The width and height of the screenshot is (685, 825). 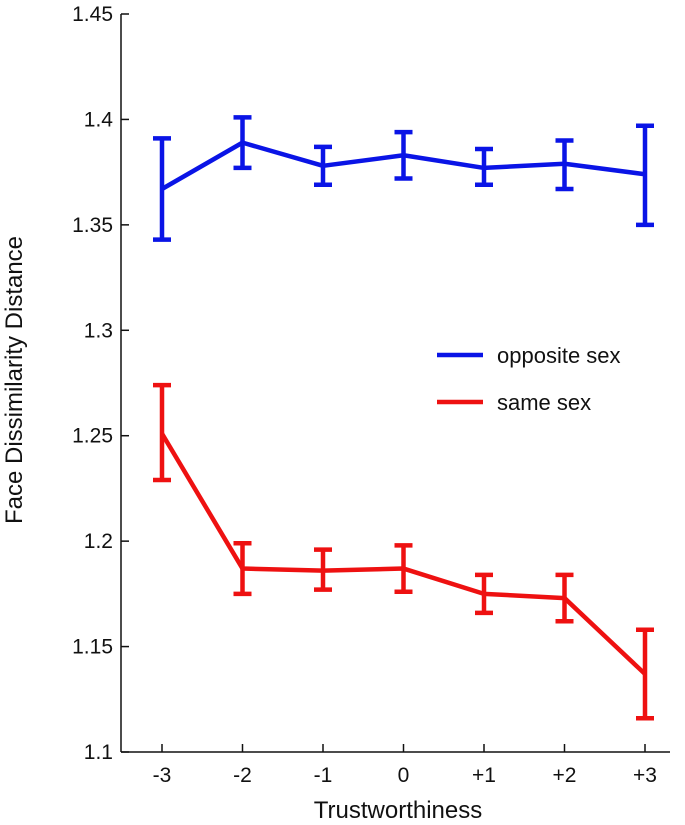 I want to click on x-tick-label: -2, so click(x=242, y=775).